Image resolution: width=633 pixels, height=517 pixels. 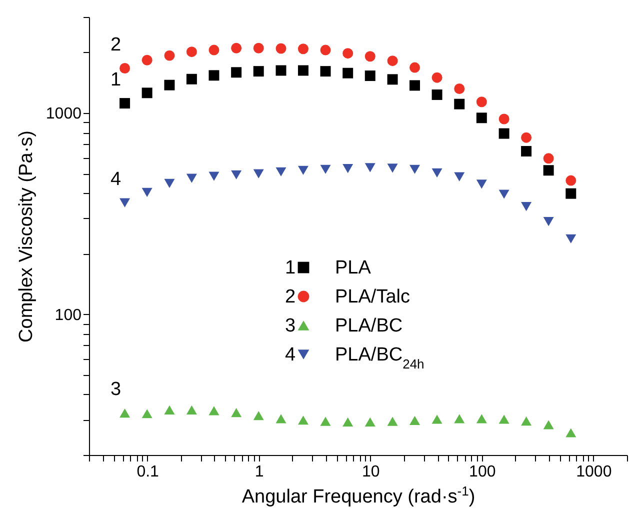 I want to click on x-tick-label: 100, so click(x=482, y=472).